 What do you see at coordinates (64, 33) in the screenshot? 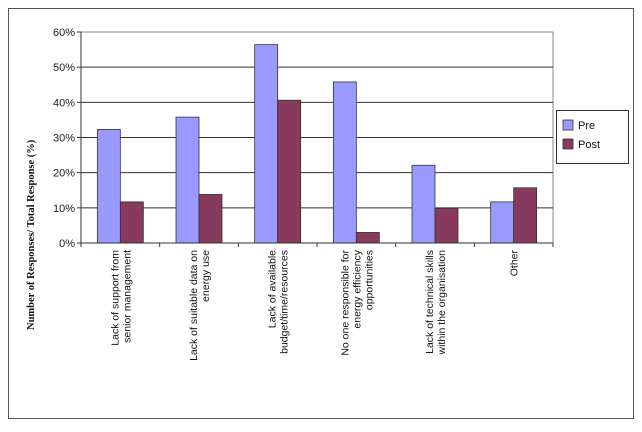
I see `y-tick-label: 60%` at bounding box center [64, 33].